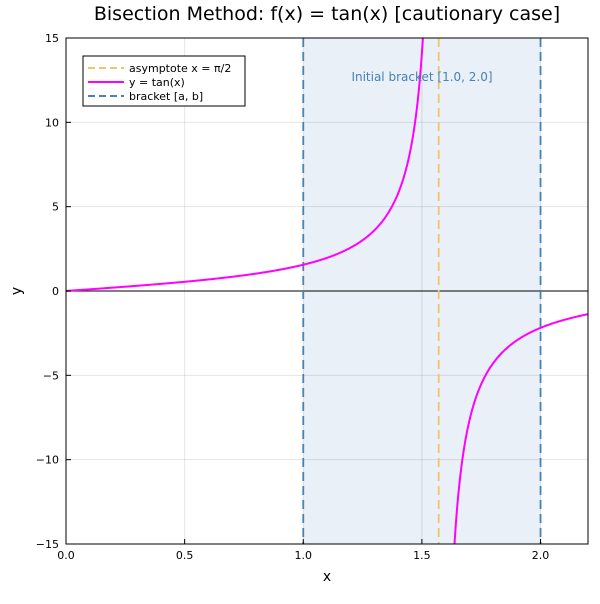 Image resolution: width=600 pixels, height=604 pixels. What do you see at coordinates (51, 375) in the screenshot?
I see `y-tick-label: −5` at bounding box center [51, 375].